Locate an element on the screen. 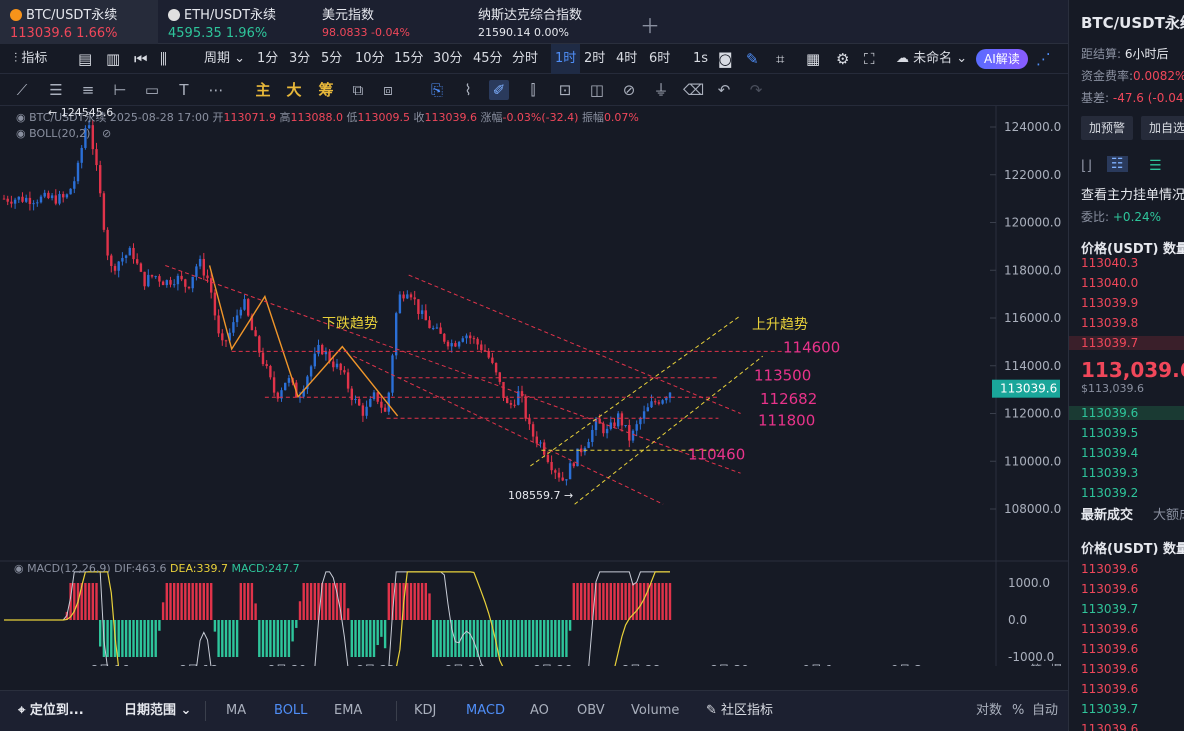  tab-nasdaq: 纳斯达克综合指数 21590.14 0.00% is located at coordinates (530, 23).